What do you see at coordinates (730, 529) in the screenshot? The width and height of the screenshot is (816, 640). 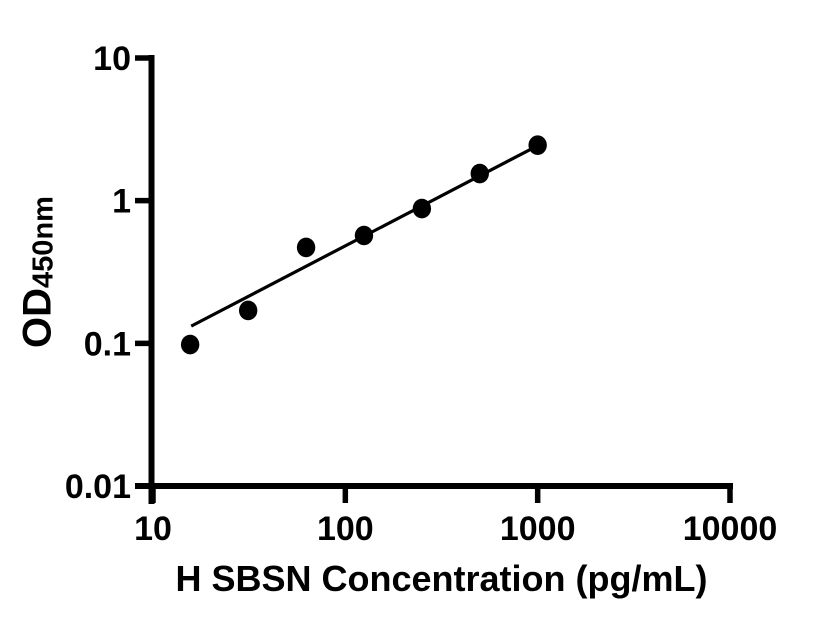 I see `x-tick-label: 10000` at bounding box center [730, 529].